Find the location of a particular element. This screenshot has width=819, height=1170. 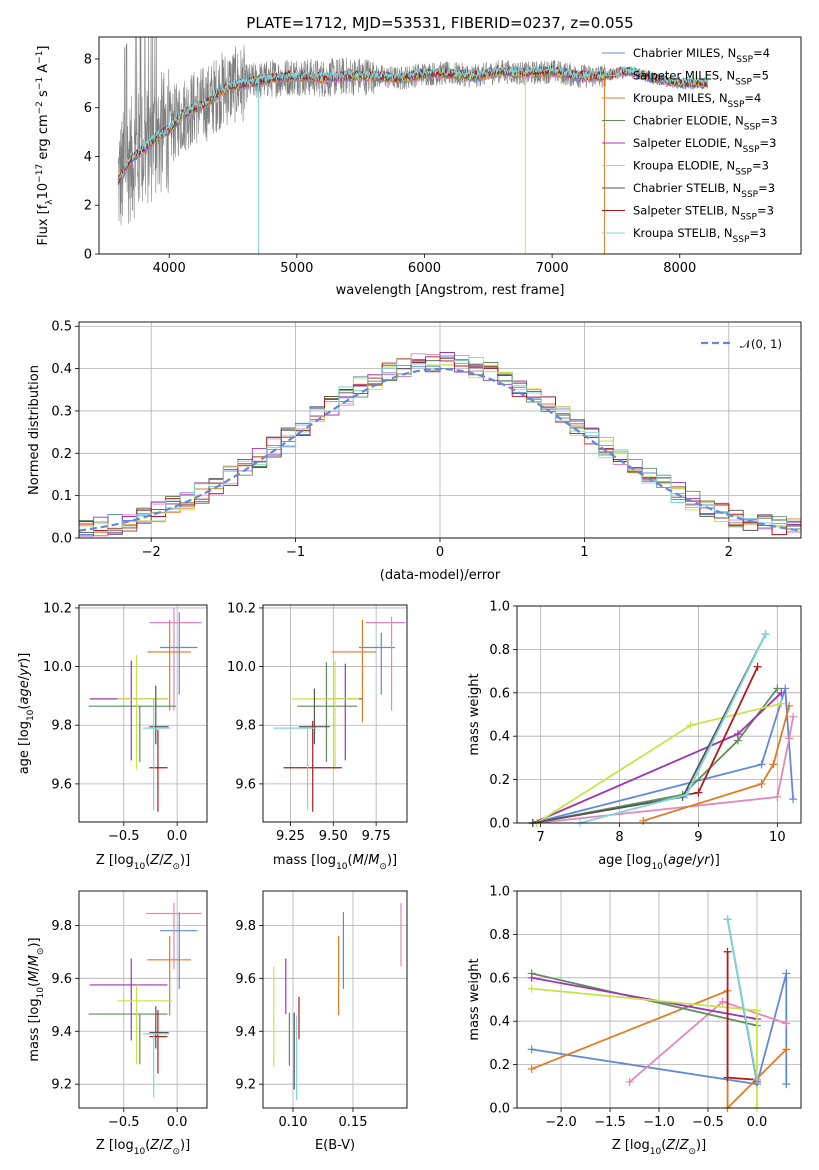

x-tick-label: −1.0 is located at coordinates (659, 1122).